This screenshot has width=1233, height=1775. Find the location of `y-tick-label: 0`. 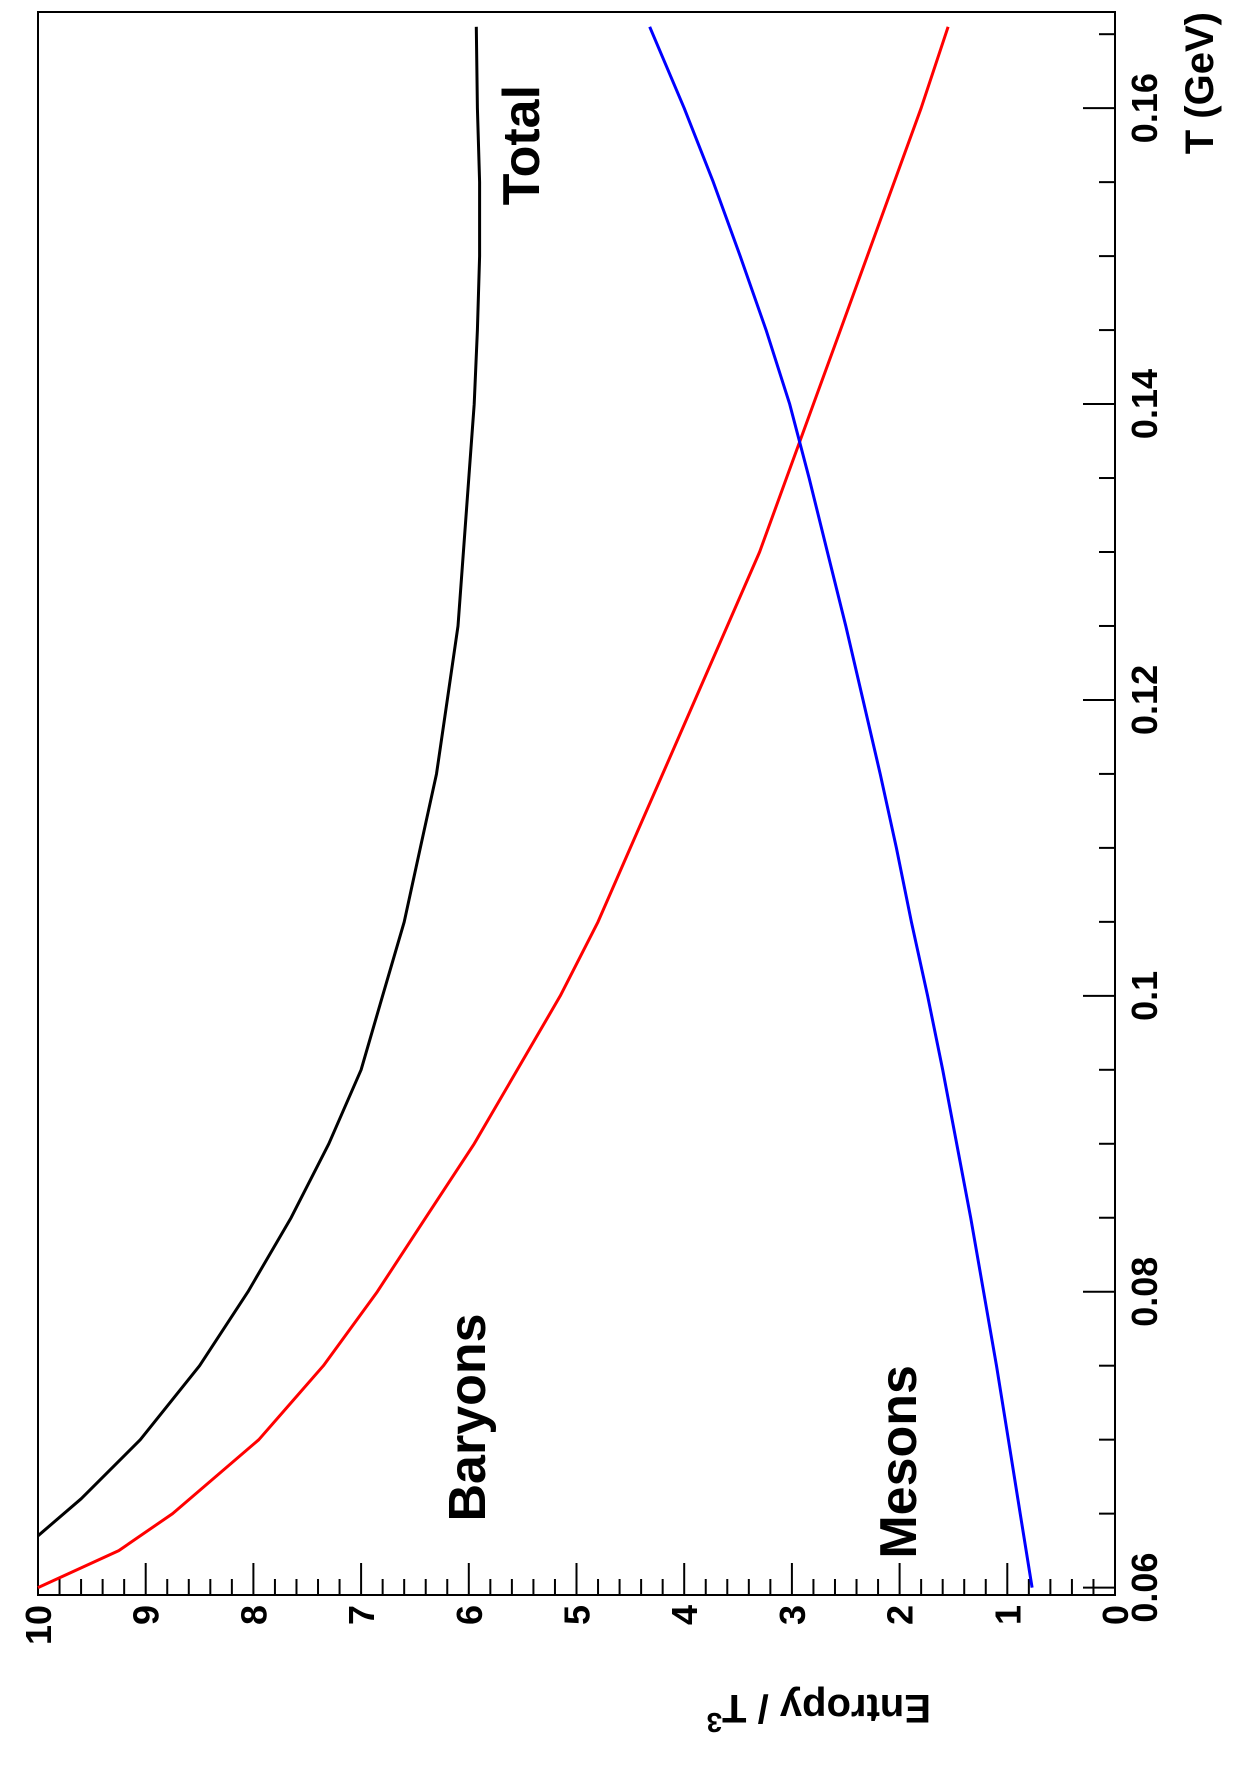

y-tick-label: 0 is located at coordinates (1115, 1615).